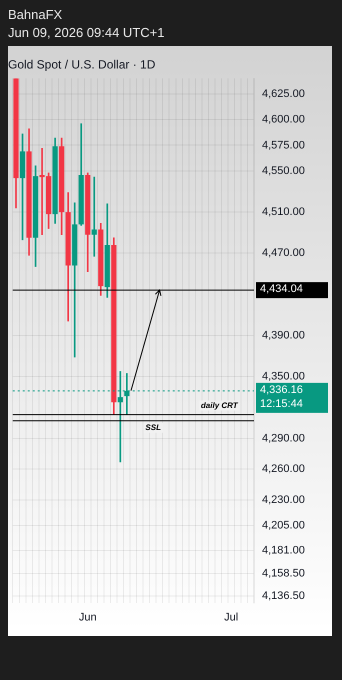 The height and width of the screenshot is (680, 342). I want to click on y-tick-label: 4,470.00, so click(283, 253).